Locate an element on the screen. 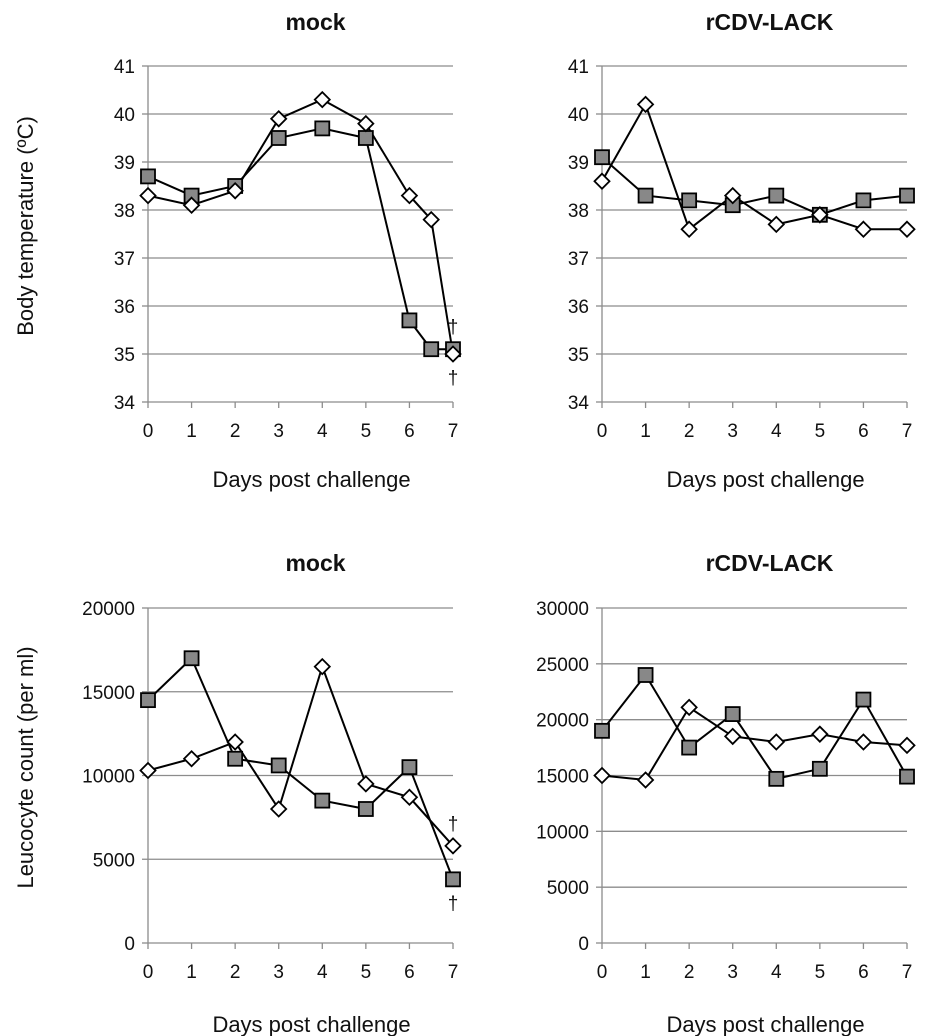 Image resolution: width=927 pixels, height=1036 pixels. y-axis-label: Body temperature (ºC) is located at coordinates (25, 226).